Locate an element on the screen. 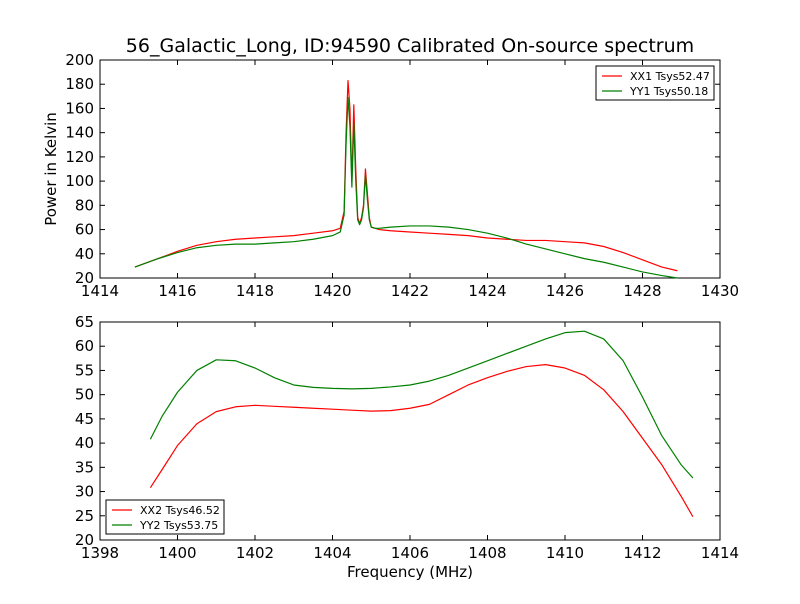  x-tick-label: 1424 is located at coordinates (487, 291).